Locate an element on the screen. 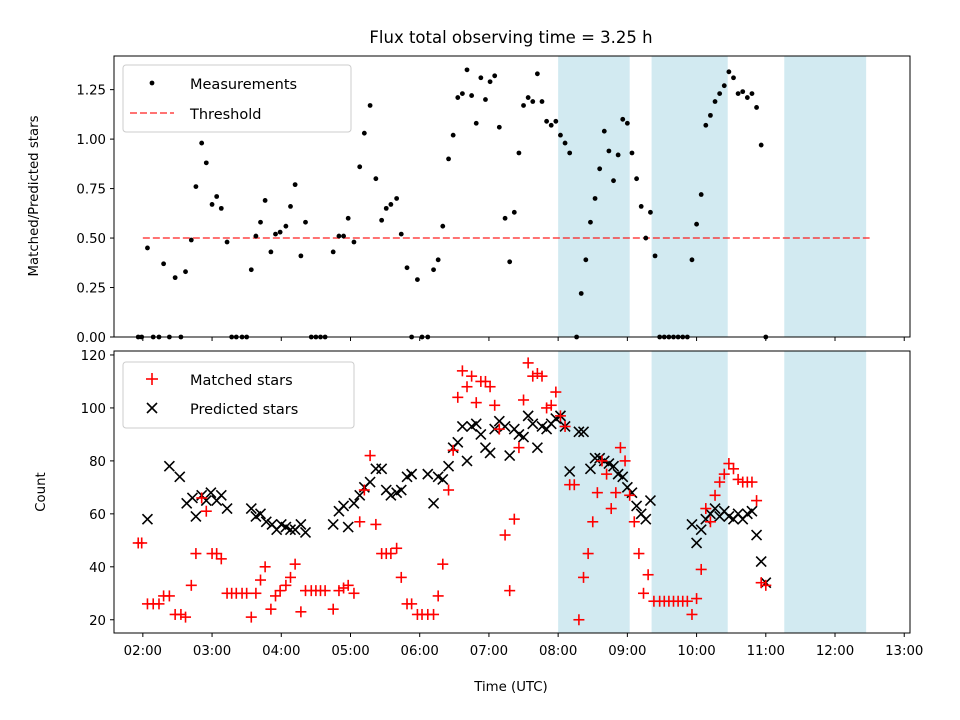 This screenshot has height=720, width=960. top-y-tick-label: 0.25 is located at coordinates (91, 289).